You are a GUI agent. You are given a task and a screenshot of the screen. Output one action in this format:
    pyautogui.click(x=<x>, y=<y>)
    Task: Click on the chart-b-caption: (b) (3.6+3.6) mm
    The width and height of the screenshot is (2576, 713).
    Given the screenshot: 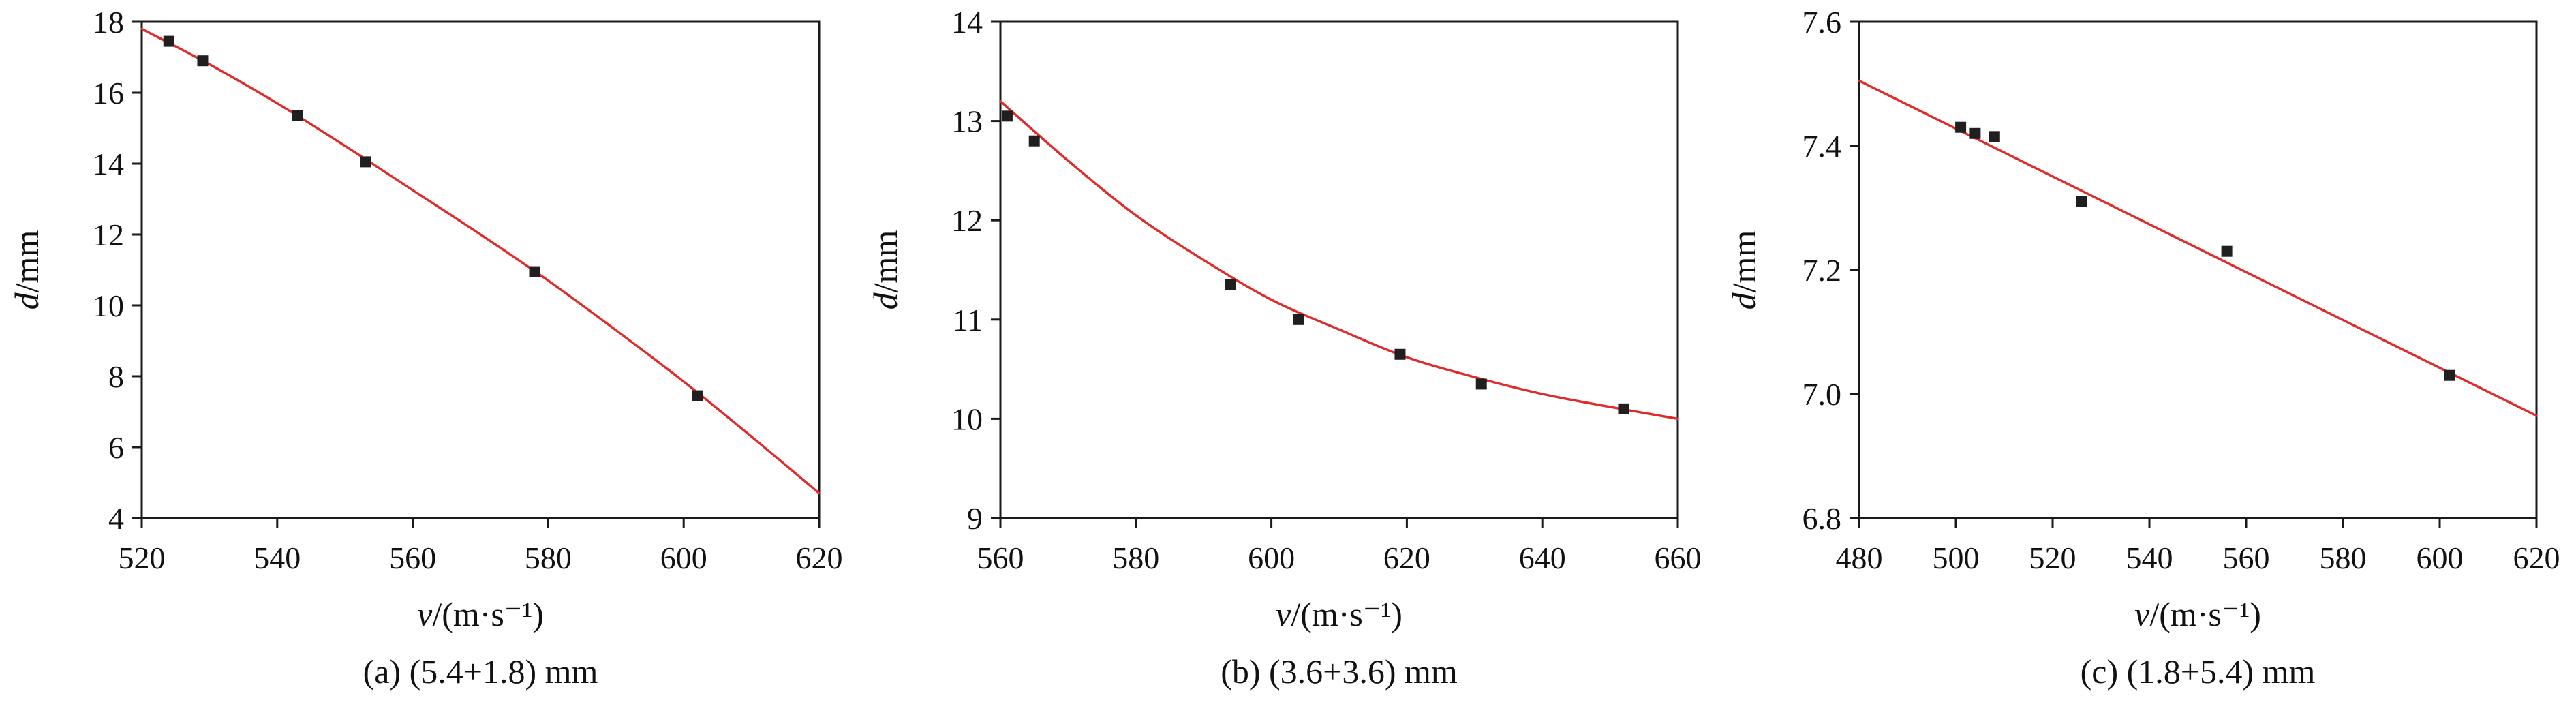 What is the action you would take?
    pyautogui.click(x=1339, y=671)
    